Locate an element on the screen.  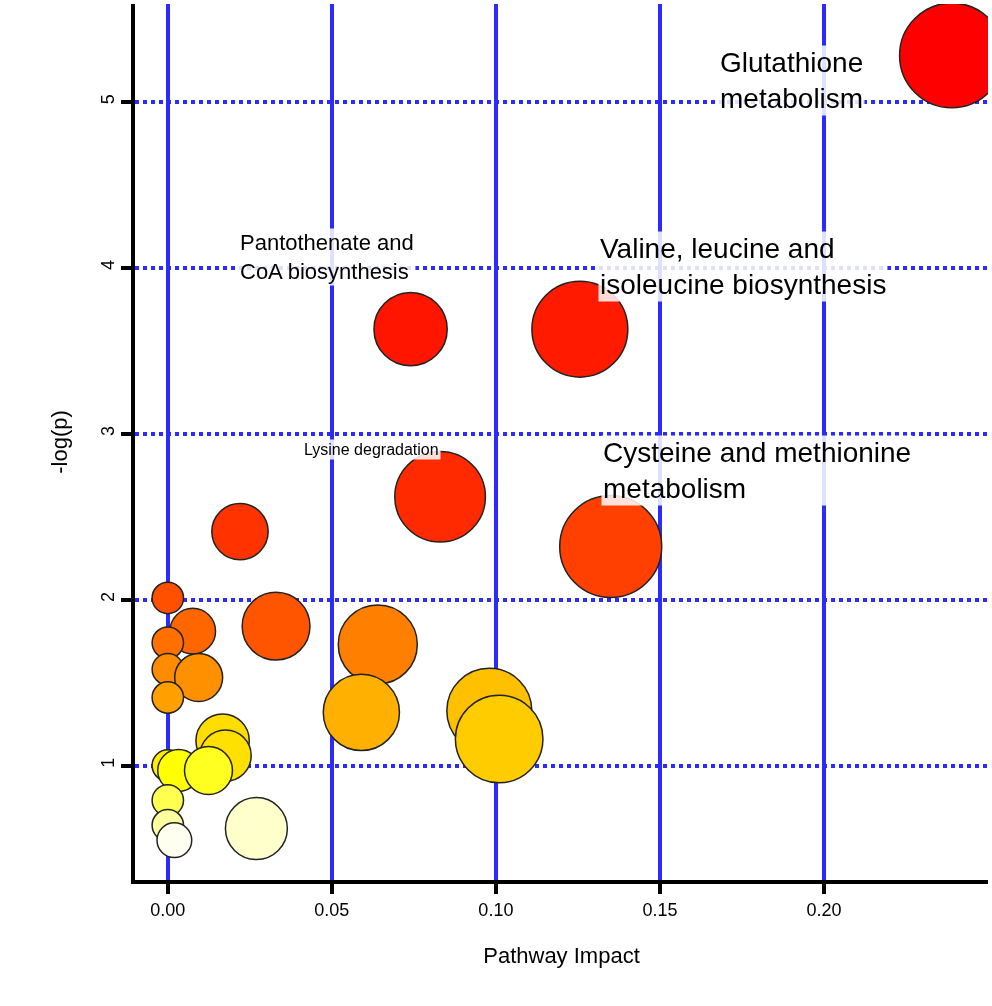
y-tick-label: 4 is located at coordinates (107, 265).